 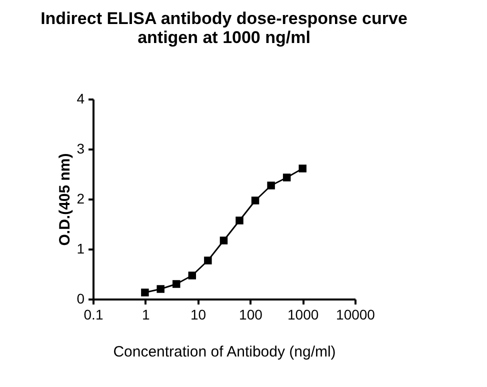 What do you see at coordinates (224, 352) in the screenshot?
I see `x-axis-title: Concentration of Antibody (ng/ml)` at bounding box center [224, 352].